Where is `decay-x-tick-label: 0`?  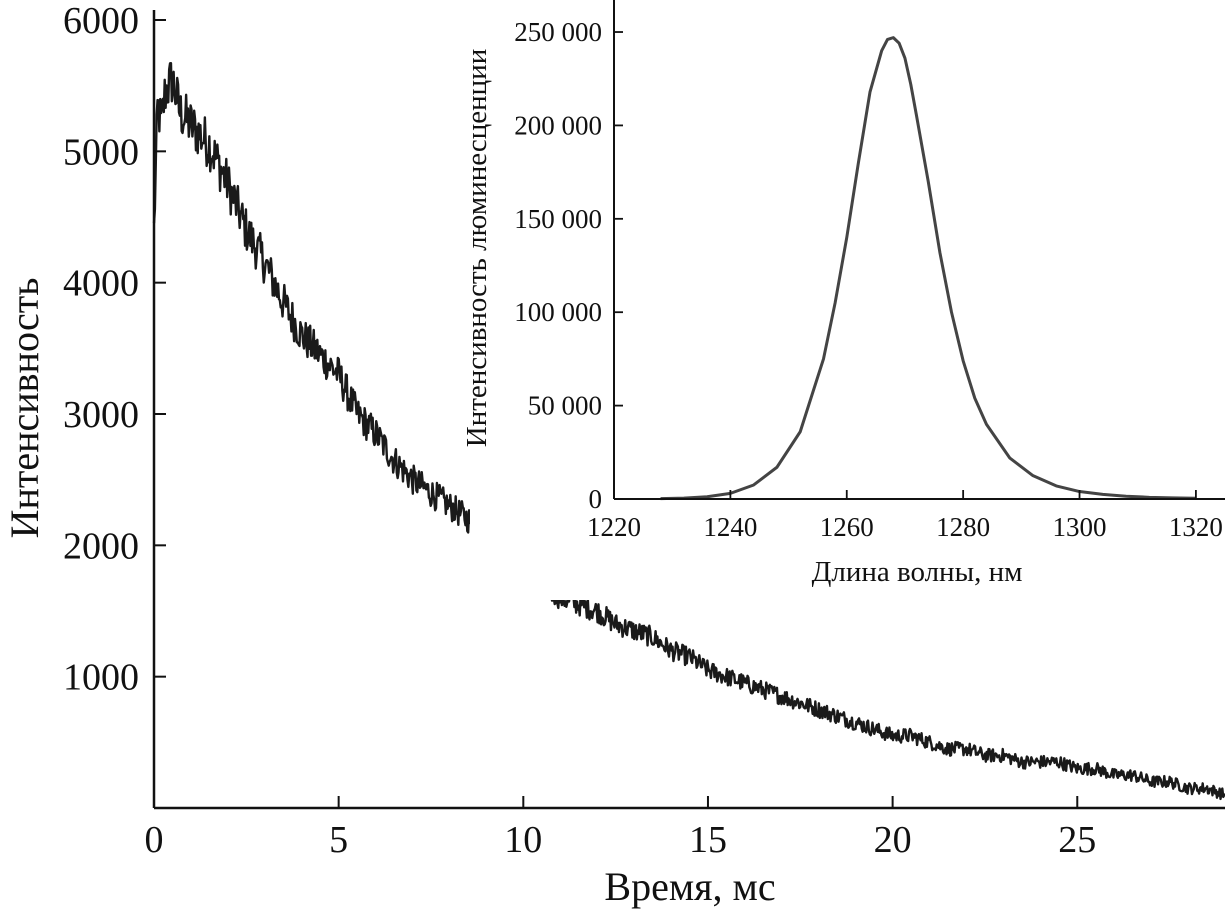
decay-x-tick-label: 0 is located at coordinates (154, 840).